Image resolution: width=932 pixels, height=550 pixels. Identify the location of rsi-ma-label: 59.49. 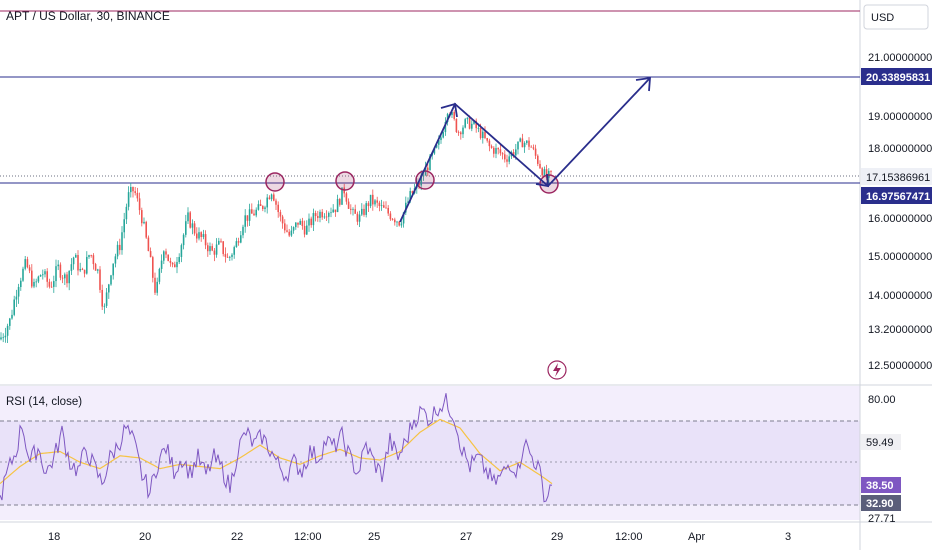
(881, 442).